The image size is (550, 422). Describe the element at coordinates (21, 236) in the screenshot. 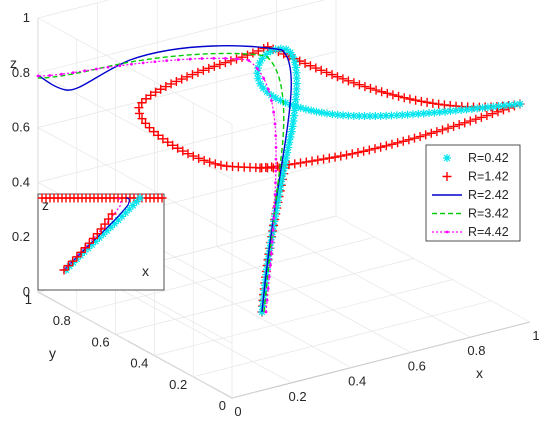

I see `z-tick-label: 0.2` at that location.